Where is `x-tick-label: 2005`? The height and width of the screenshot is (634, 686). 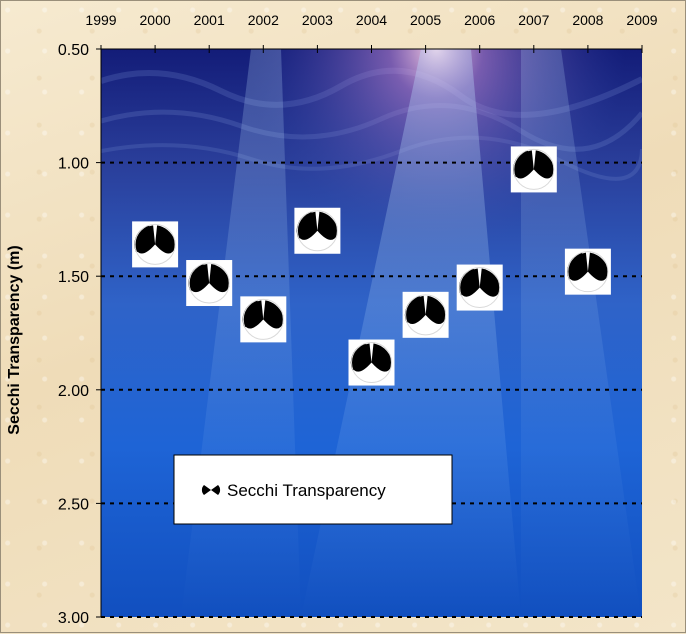
x-tick-label: 2005 is located at coordinates (425, 20).